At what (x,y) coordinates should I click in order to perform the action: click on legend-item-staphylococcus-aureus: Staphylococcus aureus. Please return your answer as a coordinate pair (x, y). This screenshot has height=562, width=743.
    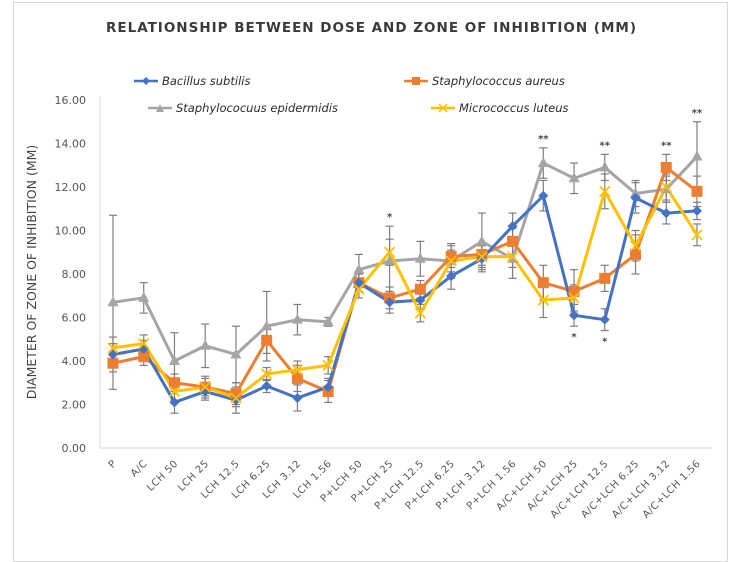
    Looking at the image, I should click on (484, 81).